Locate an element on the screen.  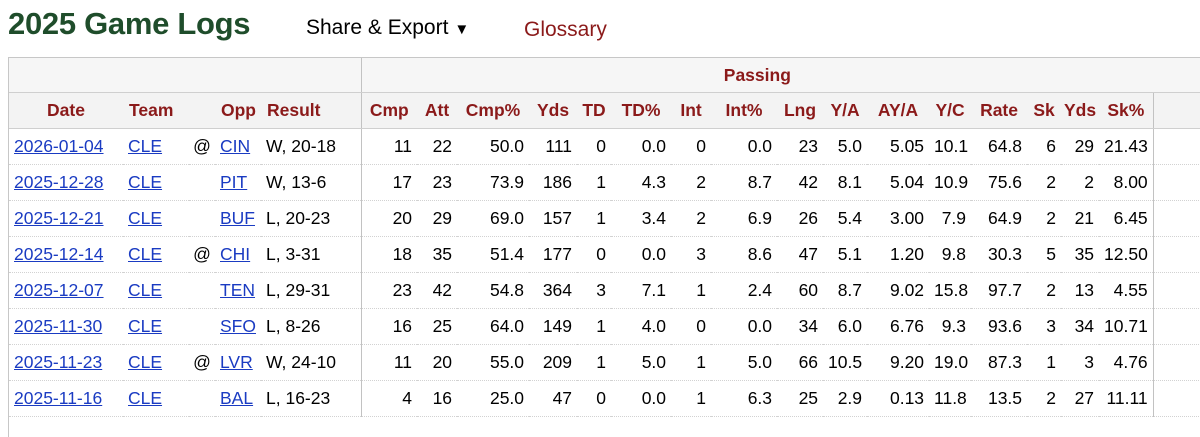
cell-td-pct: 3.4 is located at coordinates (641, 218).